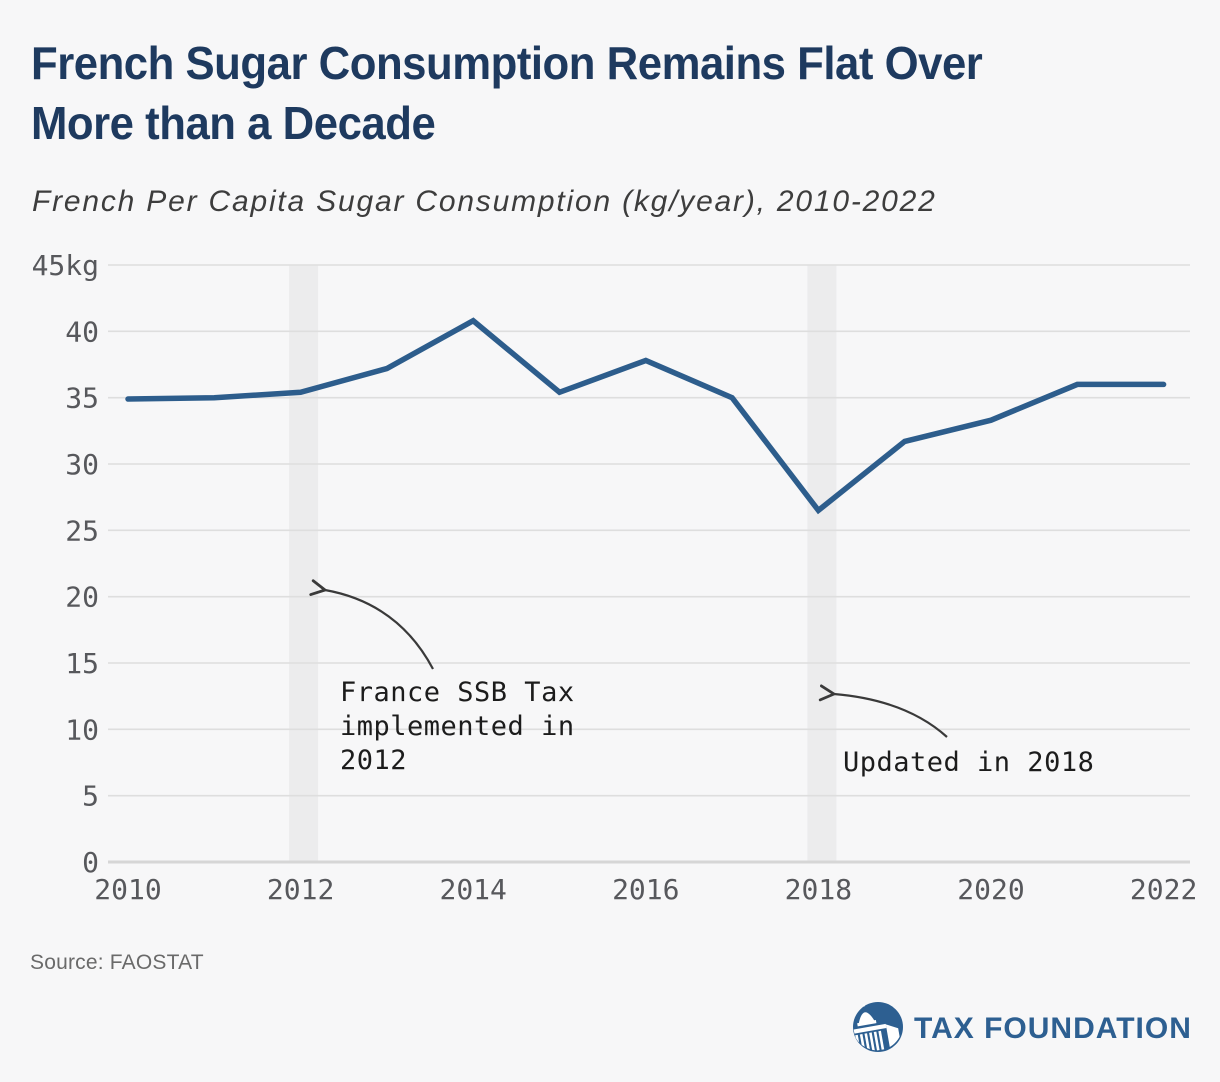  I want to click on x-tick-label: 2014, so click(472, 889).